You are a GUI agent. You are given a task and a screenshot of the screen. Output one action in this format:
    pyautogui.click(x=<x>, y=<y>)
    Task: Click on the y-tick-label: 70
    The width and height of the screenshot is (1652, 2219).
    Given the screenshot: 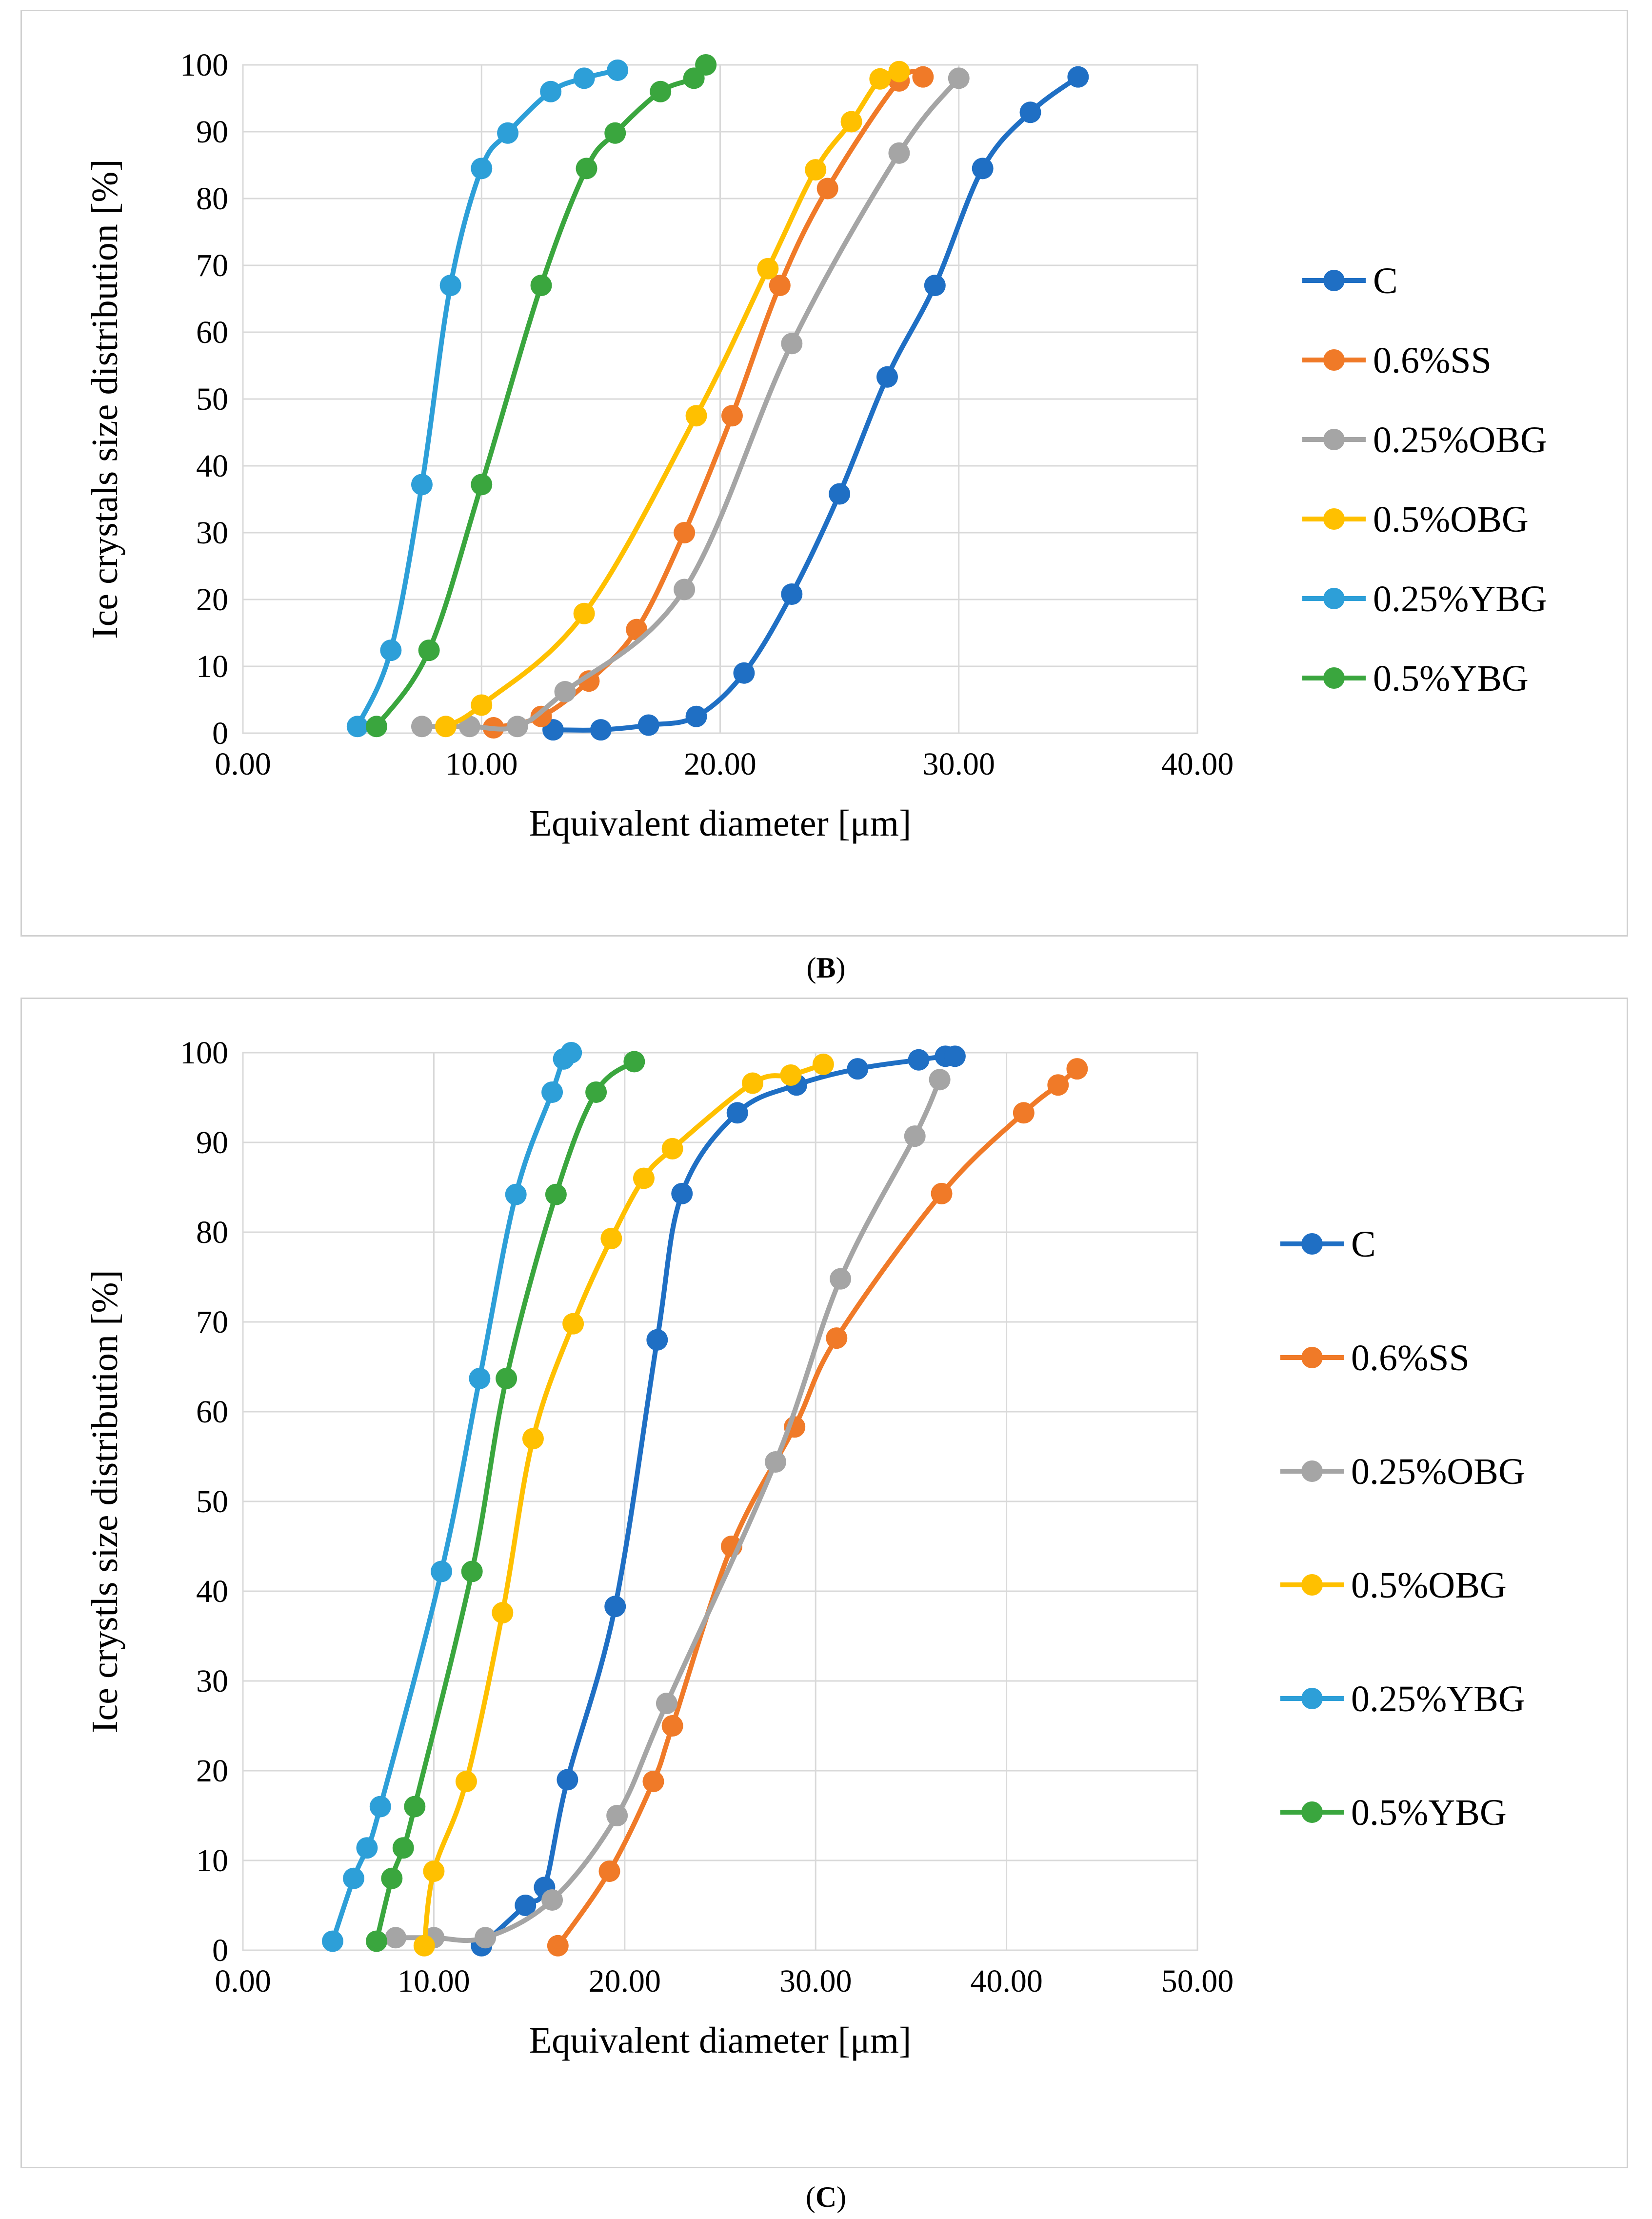 What is the action you would take?
    pyautogui.click(x=212, y=1322)
    